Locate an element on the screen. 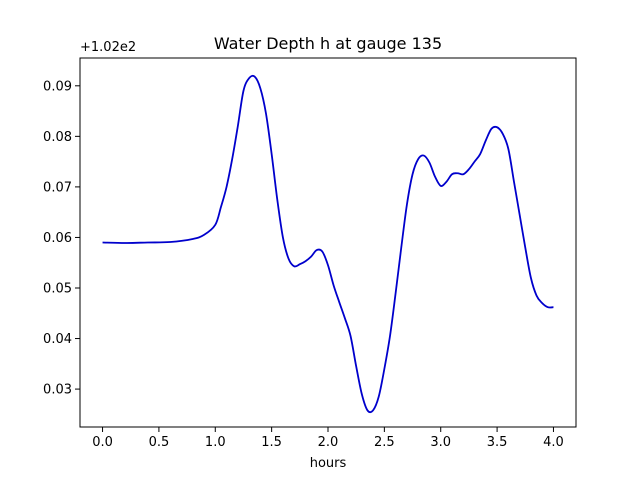 The height and width of the screenshot is (480, 640). y-tick-label: 0.04 is located at coordinates (57, 339).